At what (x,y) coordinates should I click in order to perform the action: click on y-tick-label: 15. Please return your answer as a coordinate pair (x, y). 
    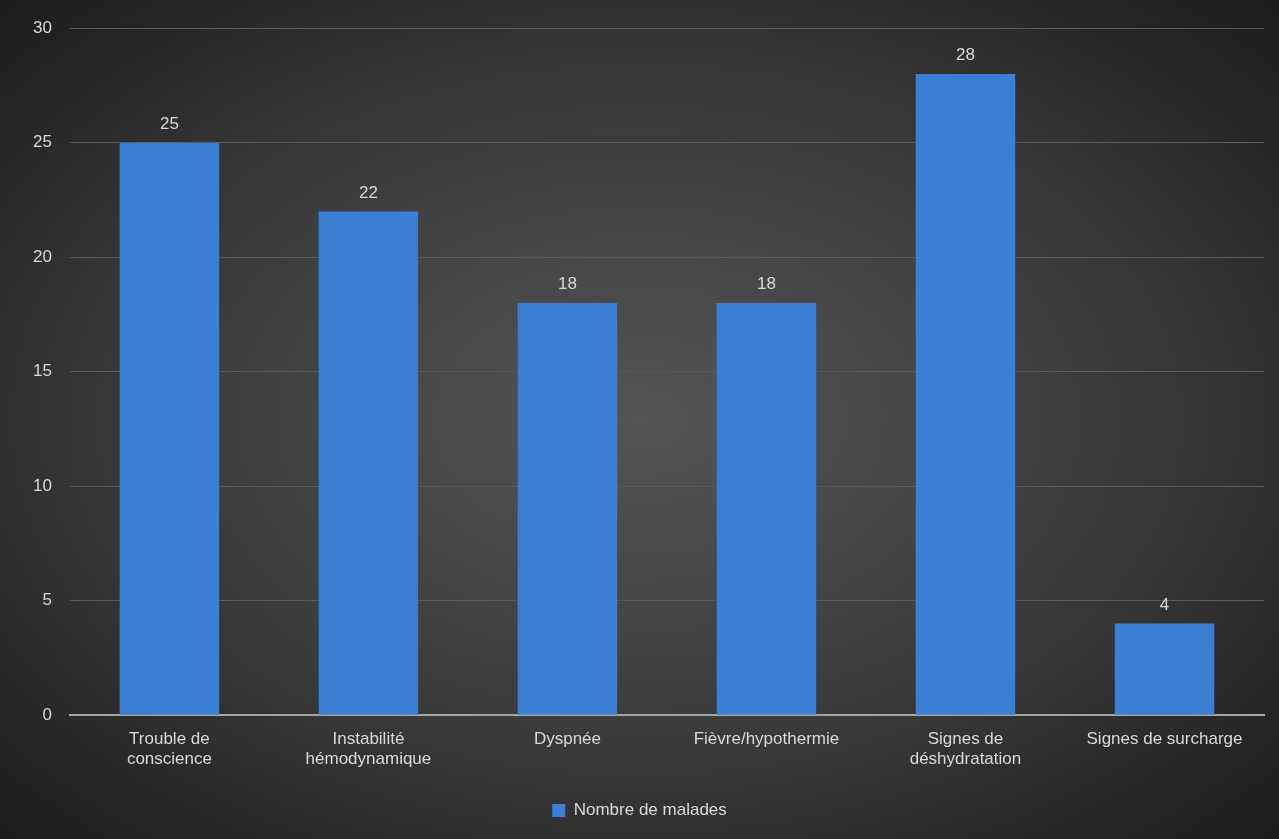
    Looking at the image, I should click on (42, 371).